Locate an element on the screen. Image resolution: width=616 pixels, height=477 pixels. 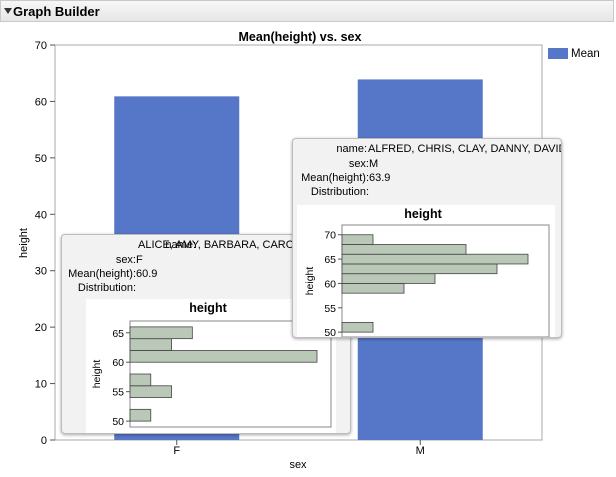
x-tick-label-f: F is located at coordinates (176, 451).